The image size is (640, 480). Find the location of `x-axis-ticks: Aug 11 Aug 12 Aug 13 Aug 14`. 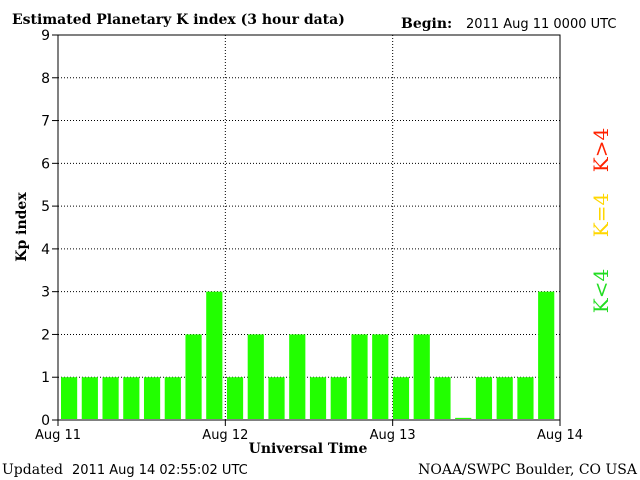

x-axis-ticks: Aug 11 Aug 12 Aug 13 Aug 14 is located at coordinates (309, 431).